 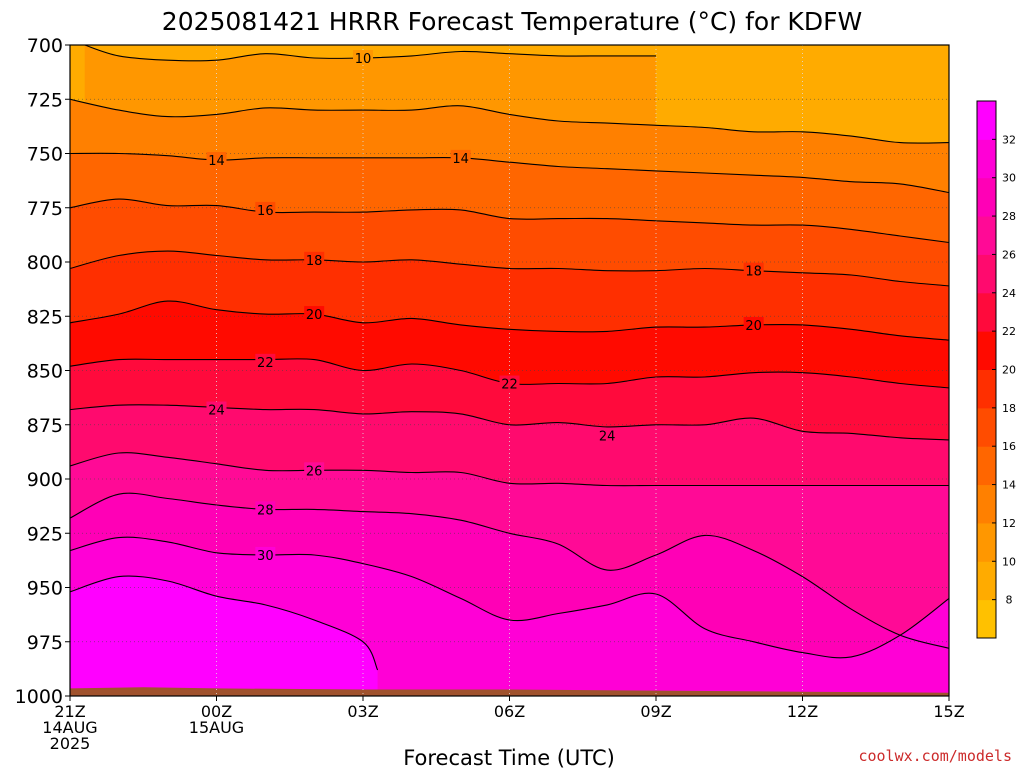 I want to click on x-tick-line: 14AUG, so click(x=69, y=727).